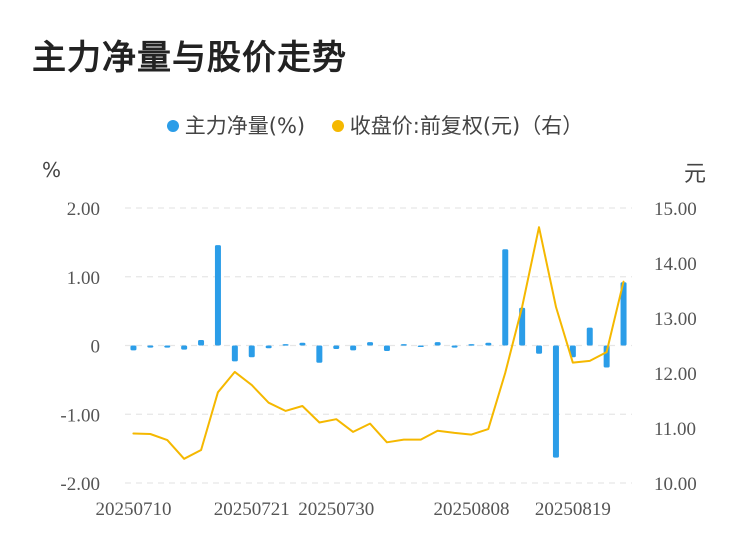 This screenshot has height=558, width=750. What do you see at coordinates (573, 509) in the screenshot?
I see `x-tick-label: 20250819` at bounding box center [573, 509].